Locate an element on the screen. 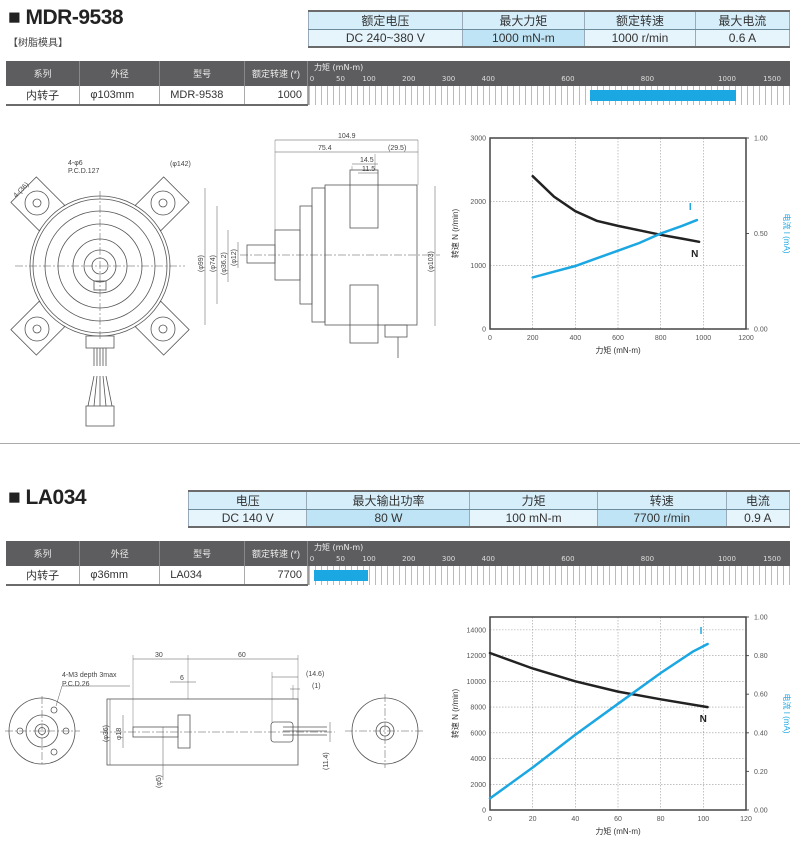 The image size is (800, 862). dim-label: (11.4) is located at coordinates (326, 761).